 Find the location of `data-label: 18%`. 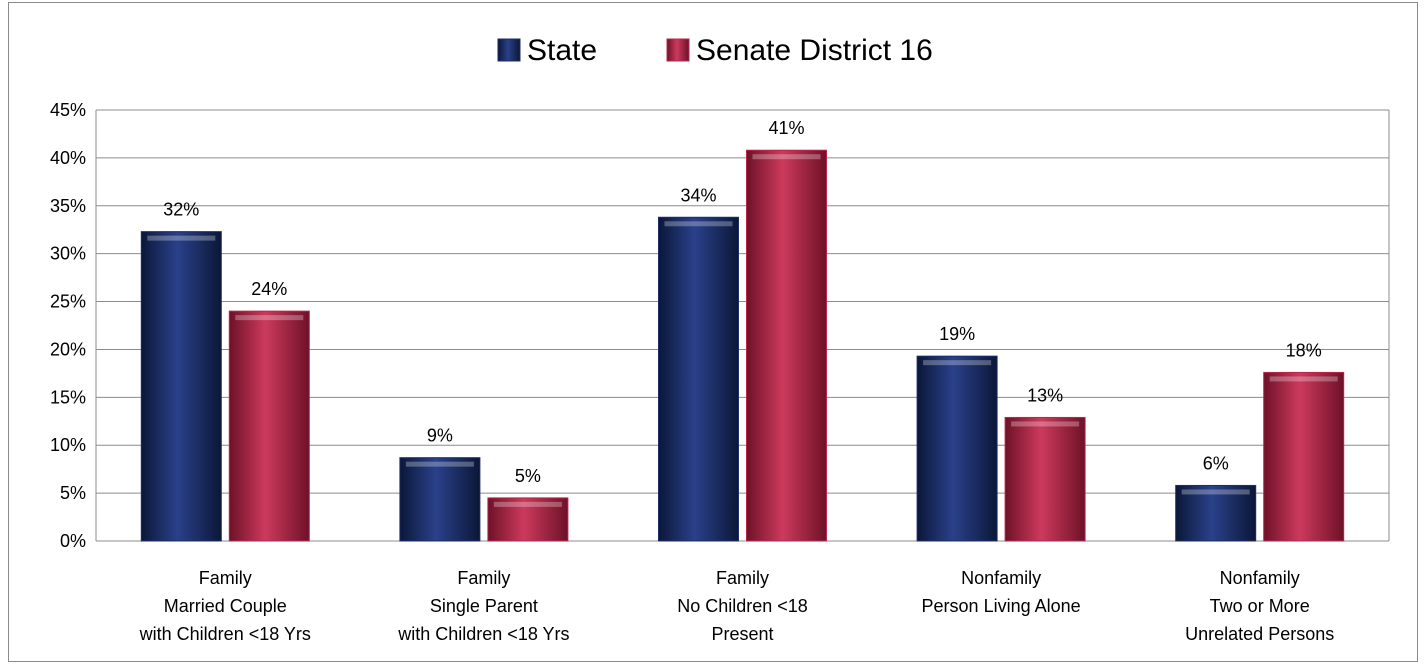

data-label: 18% is located at coordinates (1304, 350).